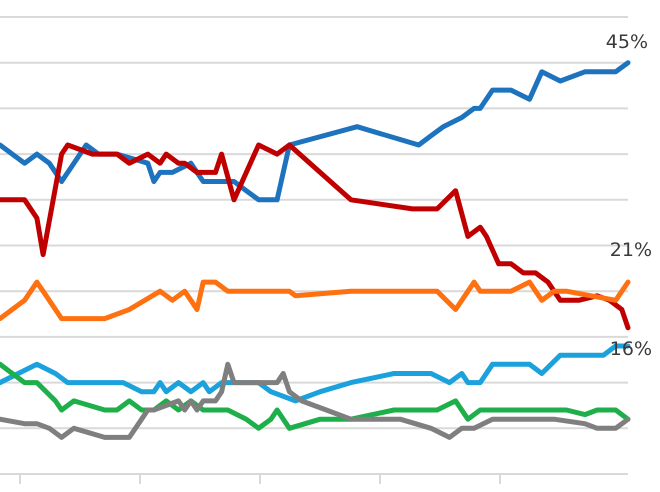 This screenshot has width=660, height=492. What do you see at coordinates (631, 349) in the screenshot?
I see `end-label-16: 16%` at bounding box center [631, 349].